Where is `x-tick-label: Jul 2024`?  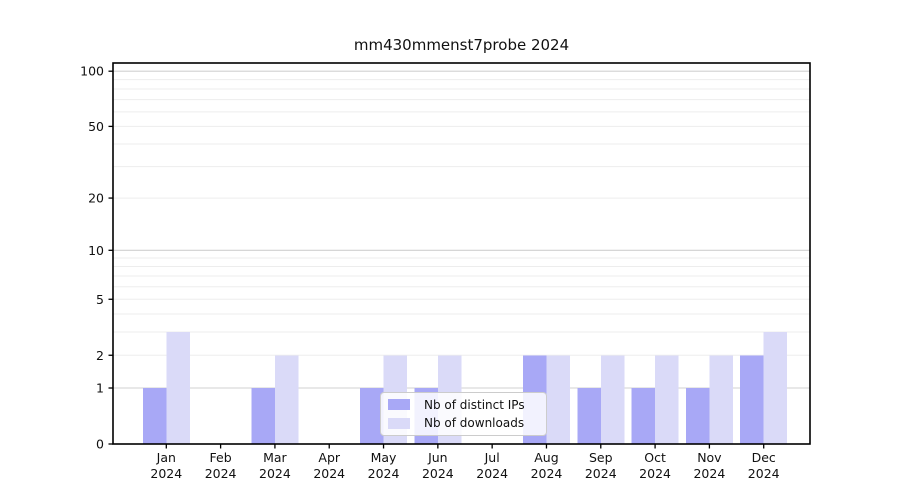
x-tick-label: Jul 2024 is located at coordinates (492, 465).